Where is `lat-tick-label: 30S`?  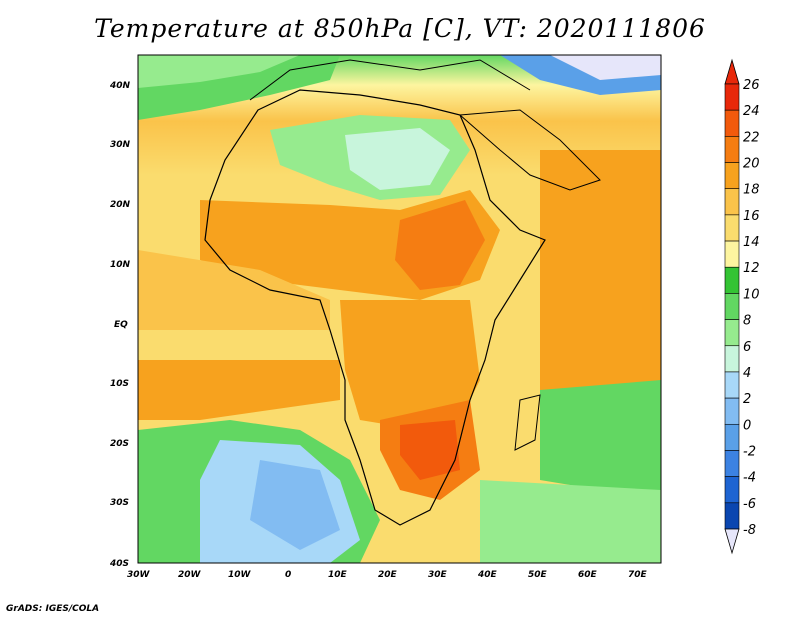 lat-tick-label: 30S is located at coordinates (119, 503).